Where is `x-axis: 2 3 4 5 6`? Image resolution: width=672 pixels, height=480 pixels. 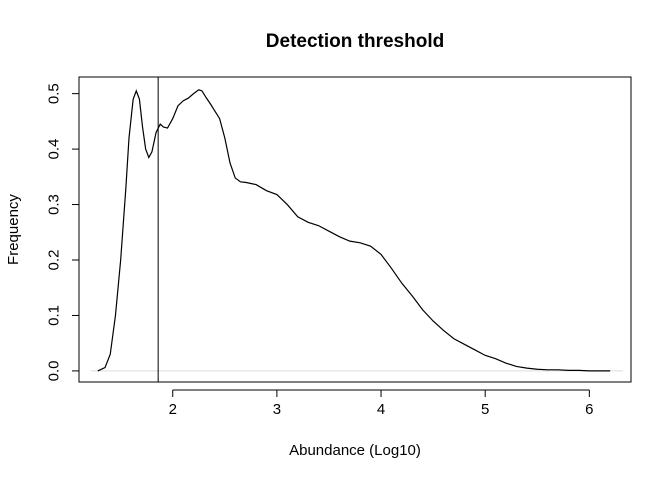 x-axis: 2 3 4 5 6 is located at coordinates (381, 403).